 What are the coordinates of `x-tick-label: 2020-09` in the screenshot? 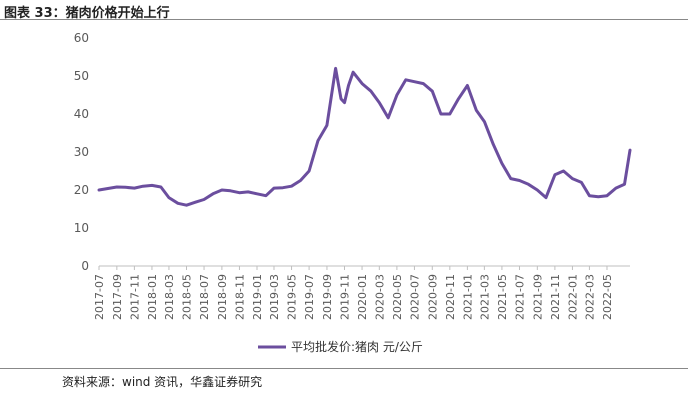 It's located at (432, 297).